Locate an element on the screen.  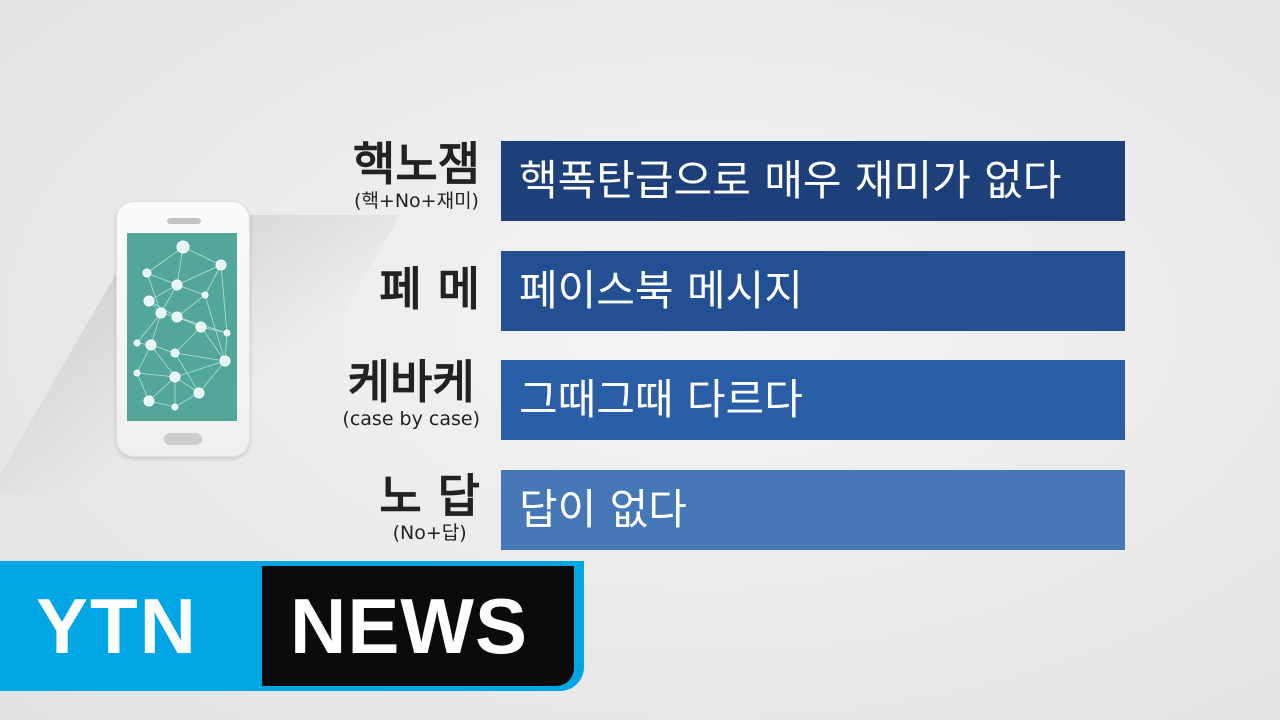
term-label-2: 페 메 is located at coordinates (429, 289).